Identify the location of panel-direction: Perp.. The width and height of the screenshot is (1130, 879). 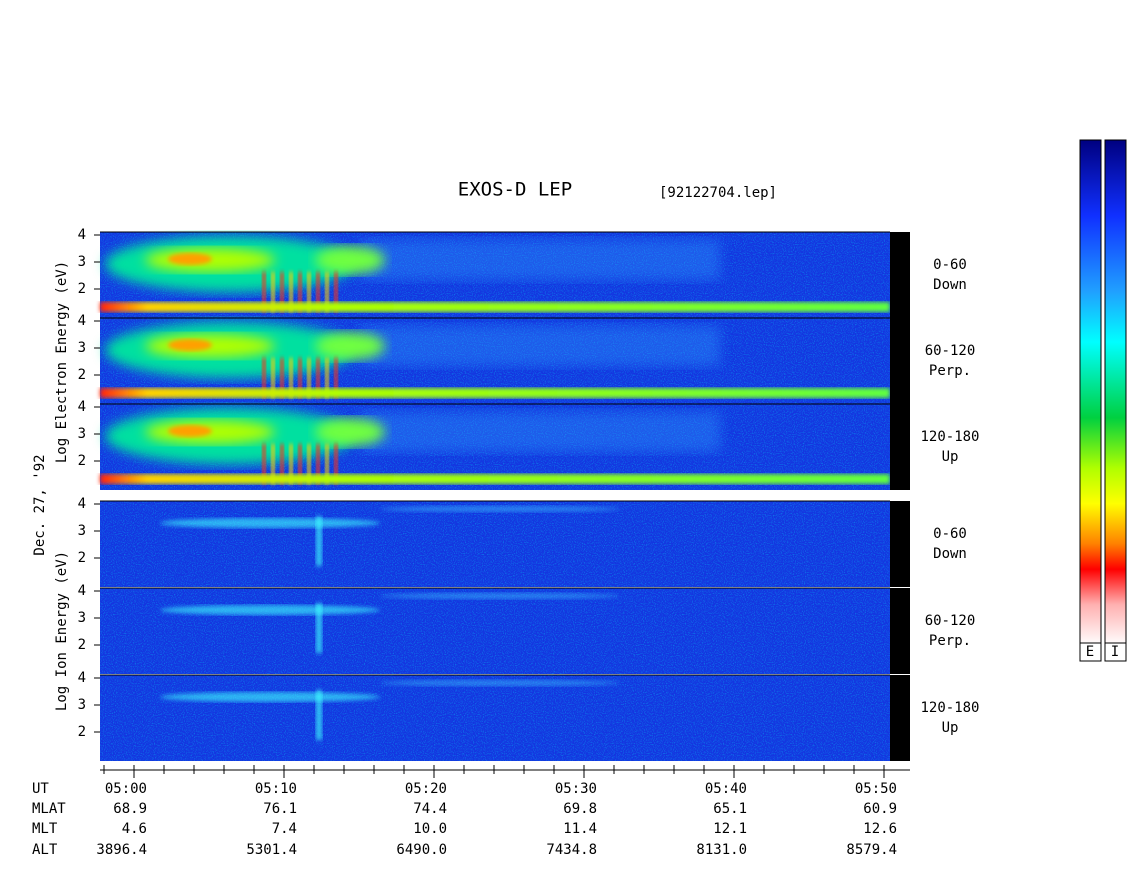
(950, 371).